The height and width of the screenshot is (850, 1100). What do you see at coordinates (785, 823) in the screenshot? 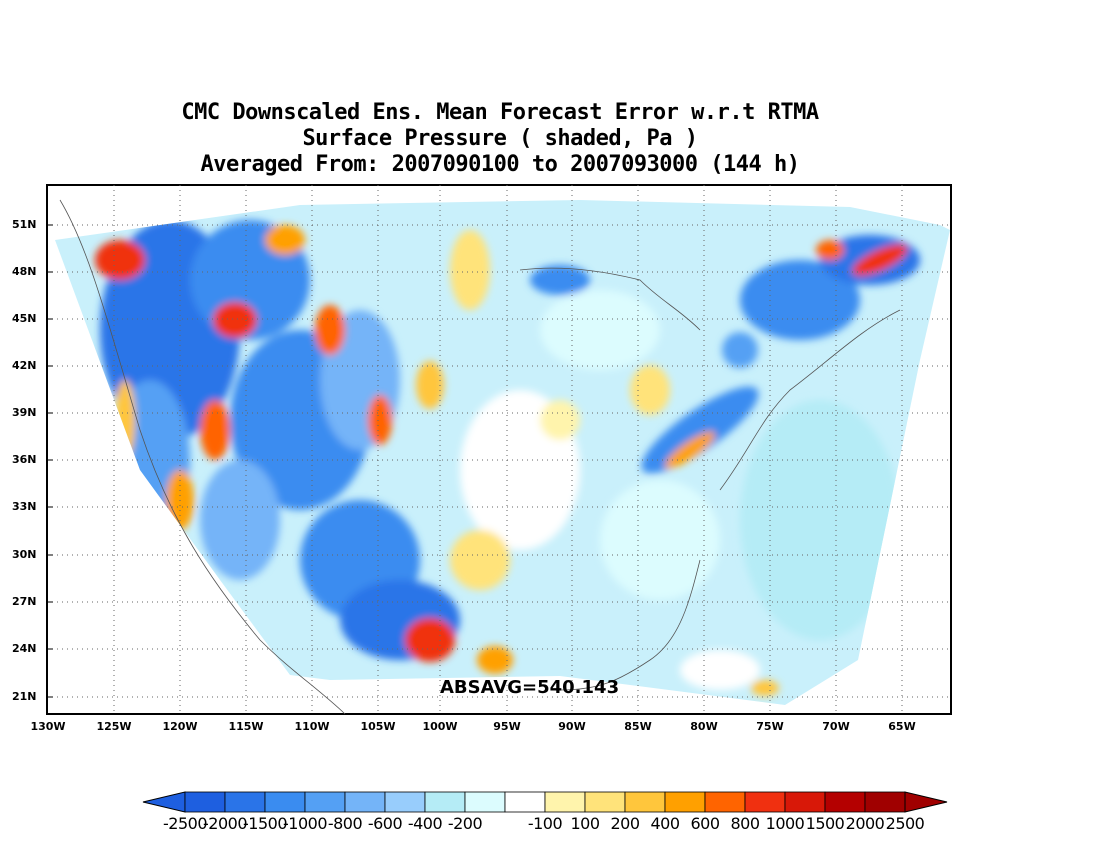
I see `colorbar-label: 1000` at bounding box center [785, 823].